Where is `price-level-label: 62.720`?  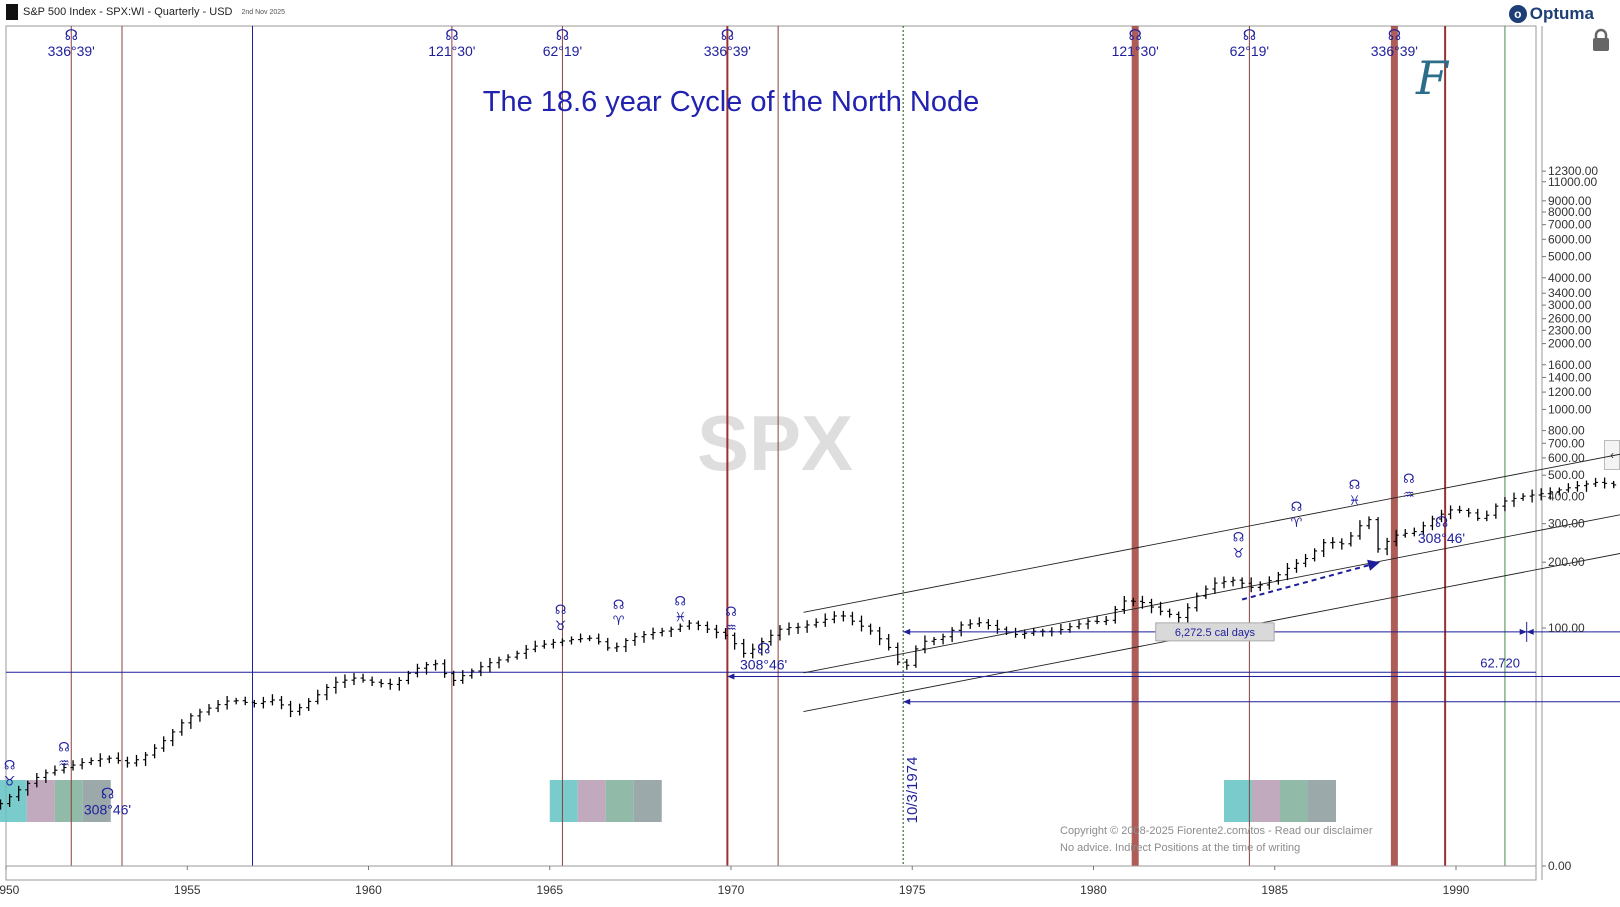
price-level-label: 62.720 is located at coordinates (1500, 662).